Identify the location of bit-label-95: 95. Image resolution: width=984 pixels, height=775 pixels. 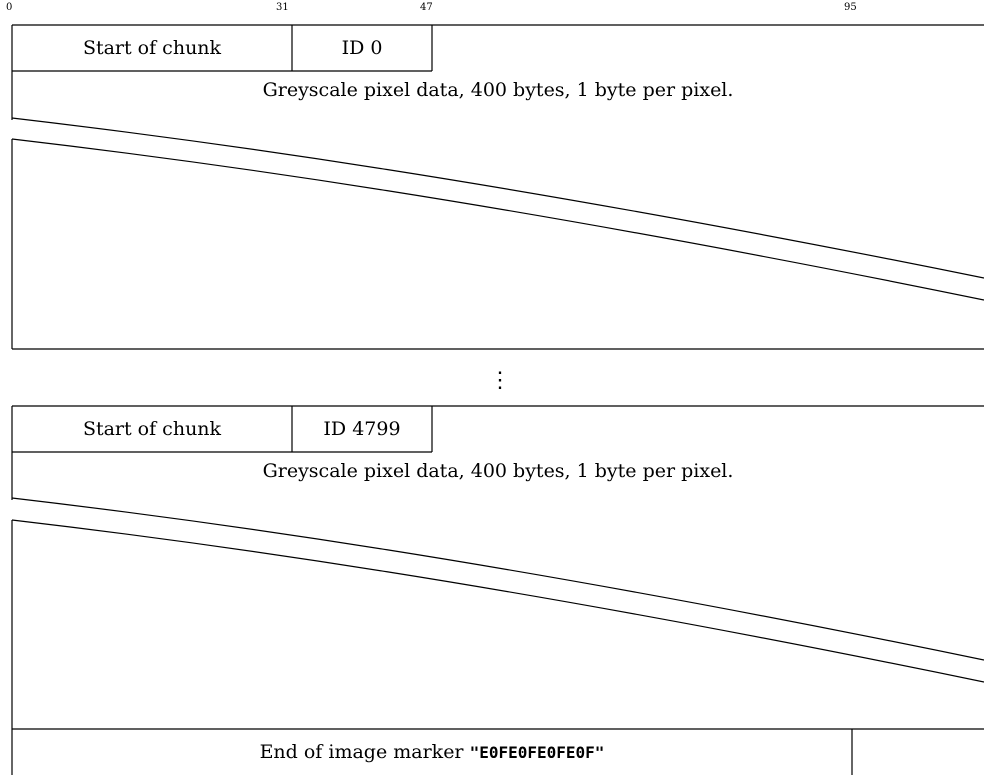
(850, 7).